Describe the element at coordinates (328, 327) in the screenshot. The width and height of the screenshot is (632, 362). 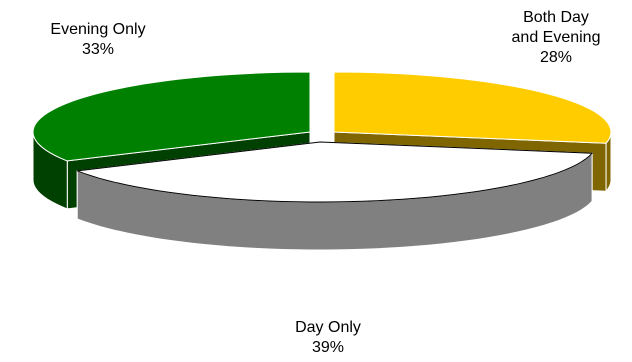
I see `slice-label-category: Day Only` at that location.